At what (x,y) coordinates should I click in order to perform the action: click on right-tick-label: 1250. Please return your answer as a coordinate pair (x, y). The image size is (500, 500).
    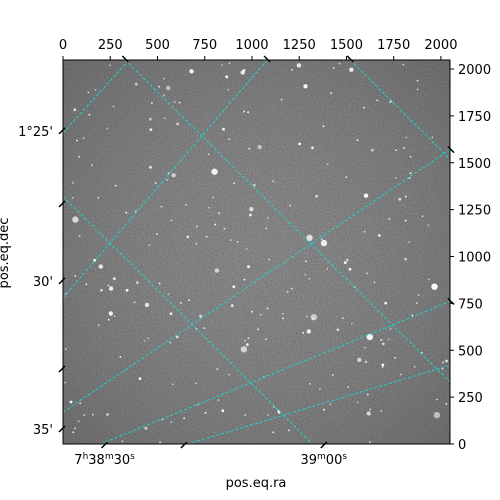
    Looking at the image, I should click on (474, 211).